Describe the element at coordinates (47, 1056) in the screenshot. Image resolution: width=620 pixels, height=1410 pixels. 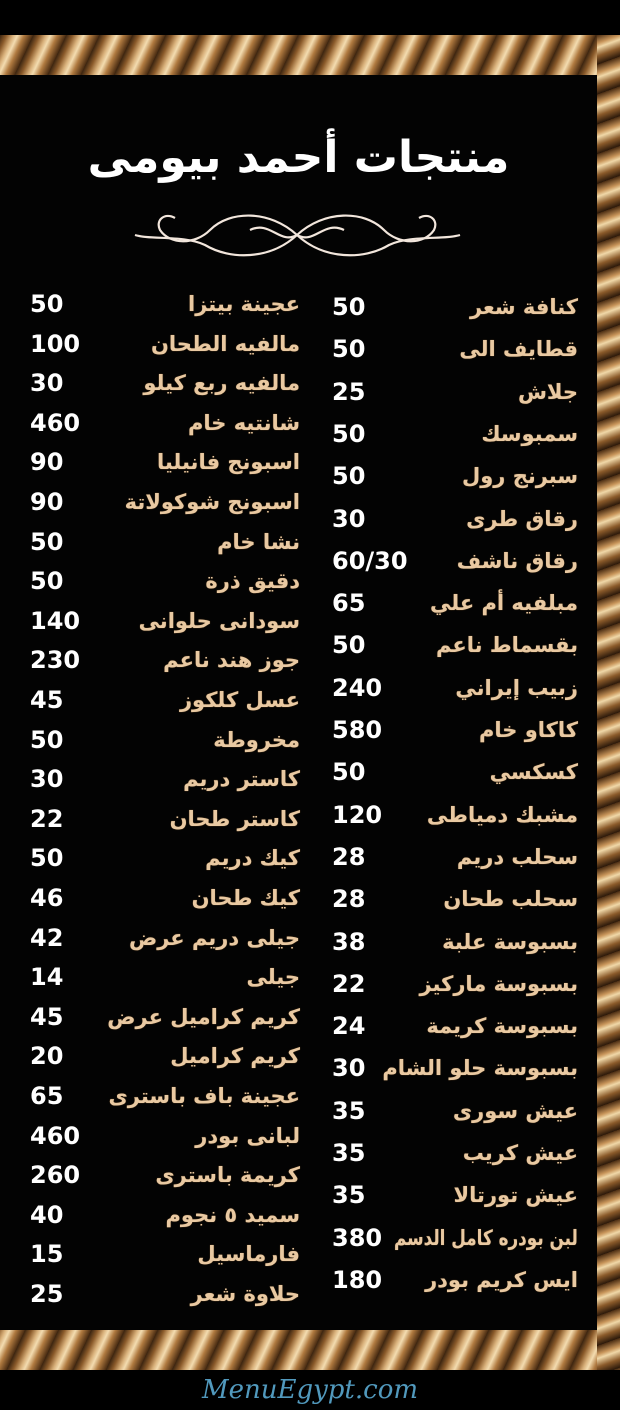
I see `menu-item-price: 20` at that location.